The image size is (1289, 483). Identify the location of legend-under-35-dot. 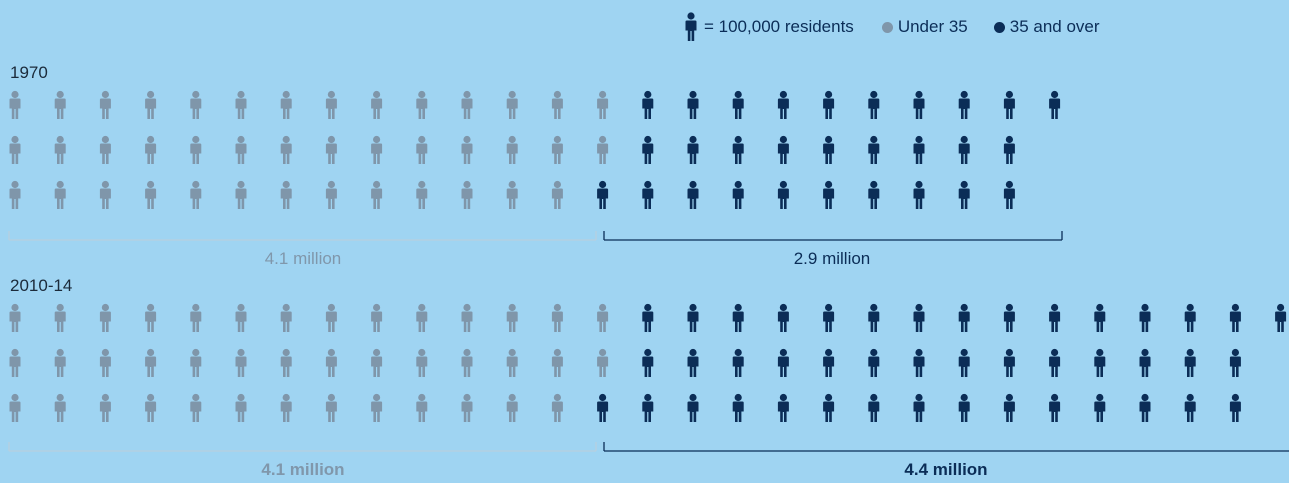
(887, 27).